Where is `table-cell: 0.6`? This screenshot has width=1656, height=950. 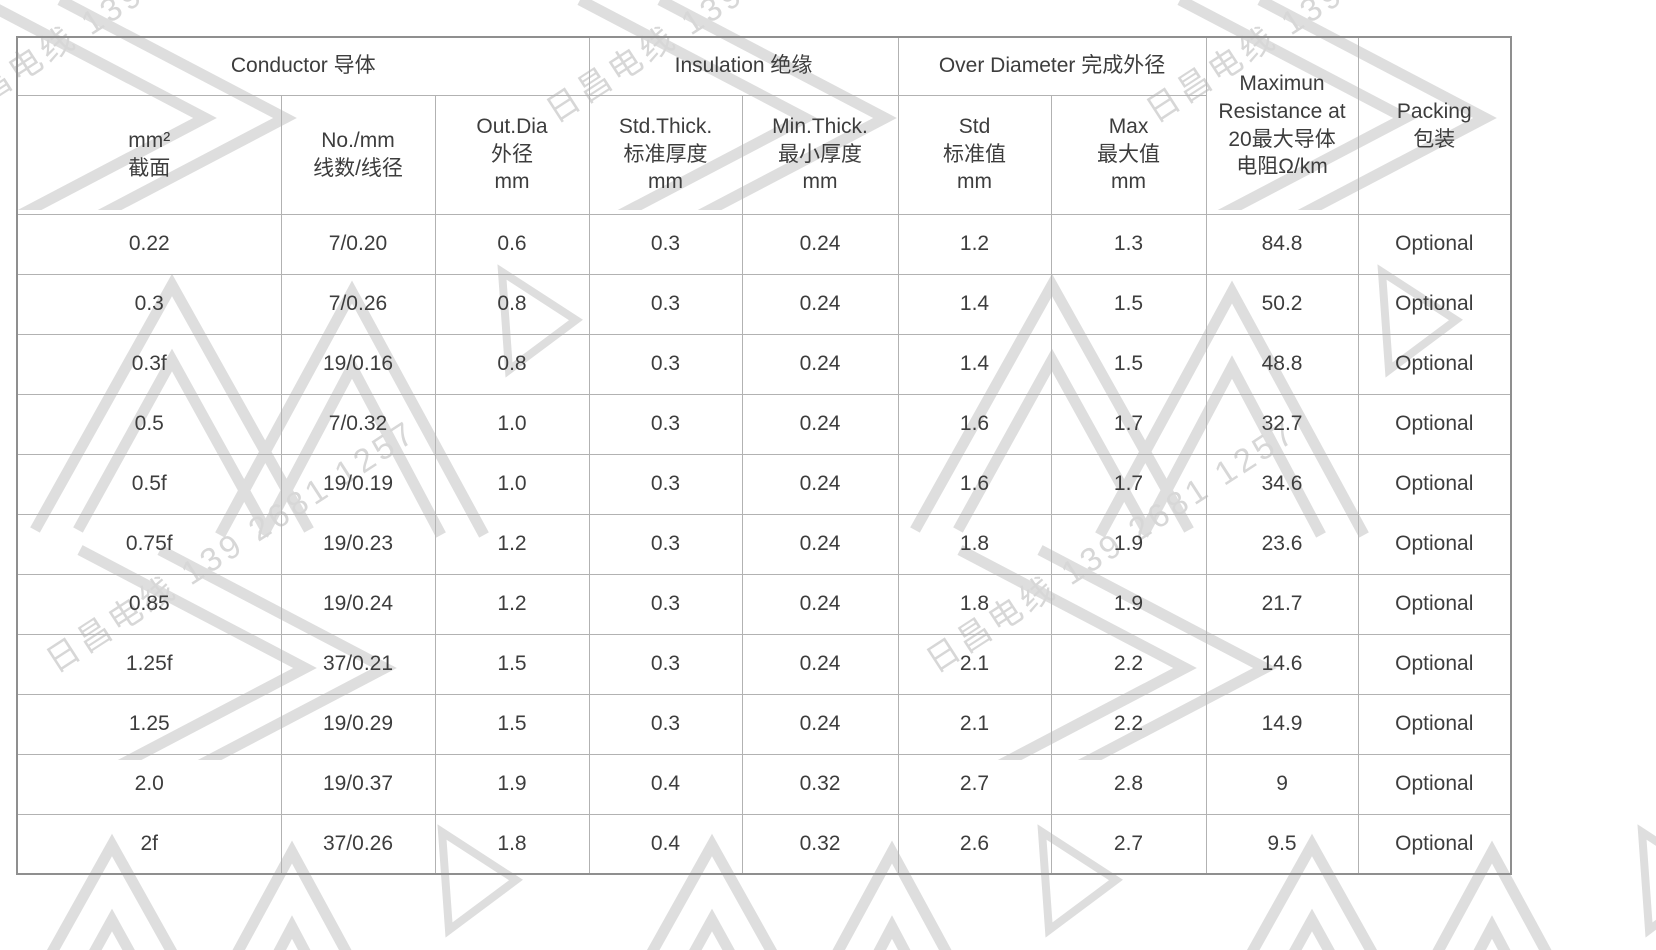 table-cell: 0.6 is located at coordinates (512, 244).